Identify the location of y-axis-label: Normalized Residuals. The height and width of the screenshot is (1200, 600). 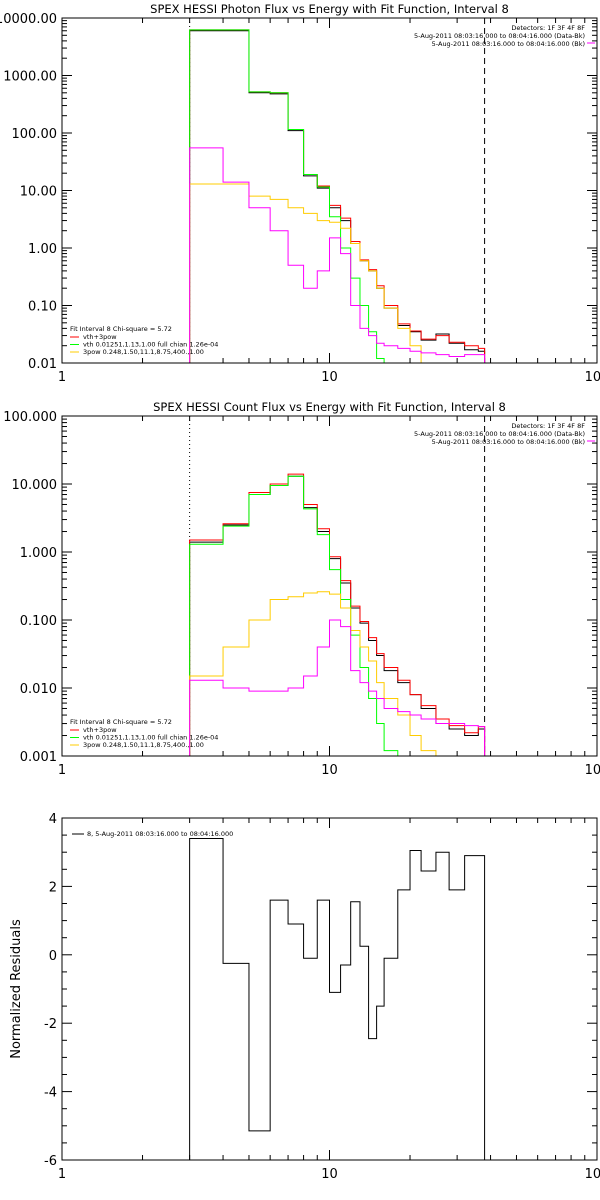
(16, 989).